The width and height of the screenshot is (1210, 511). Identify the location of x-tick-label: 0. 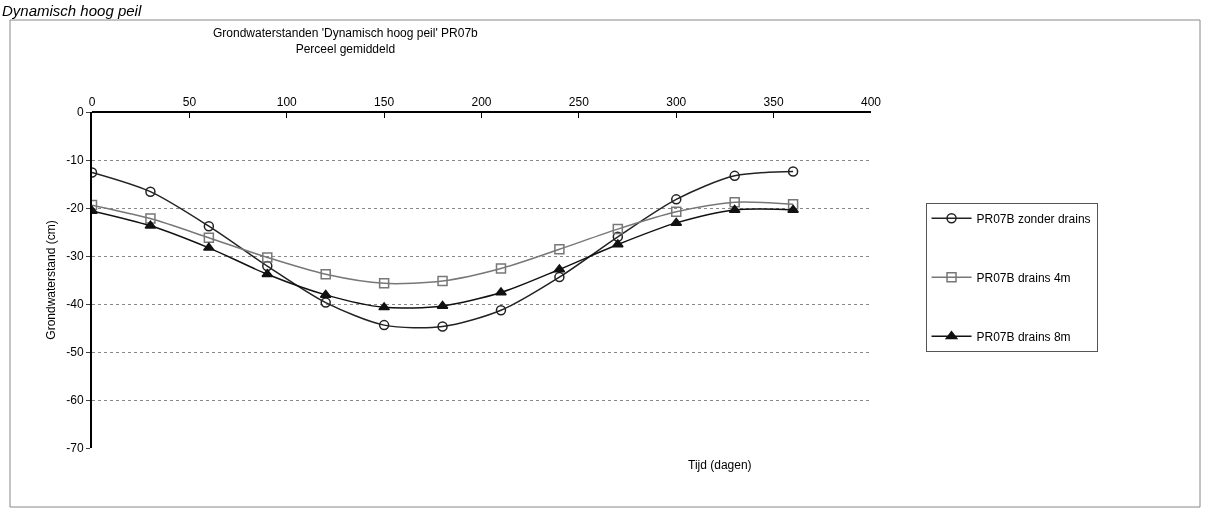
(92, 102).